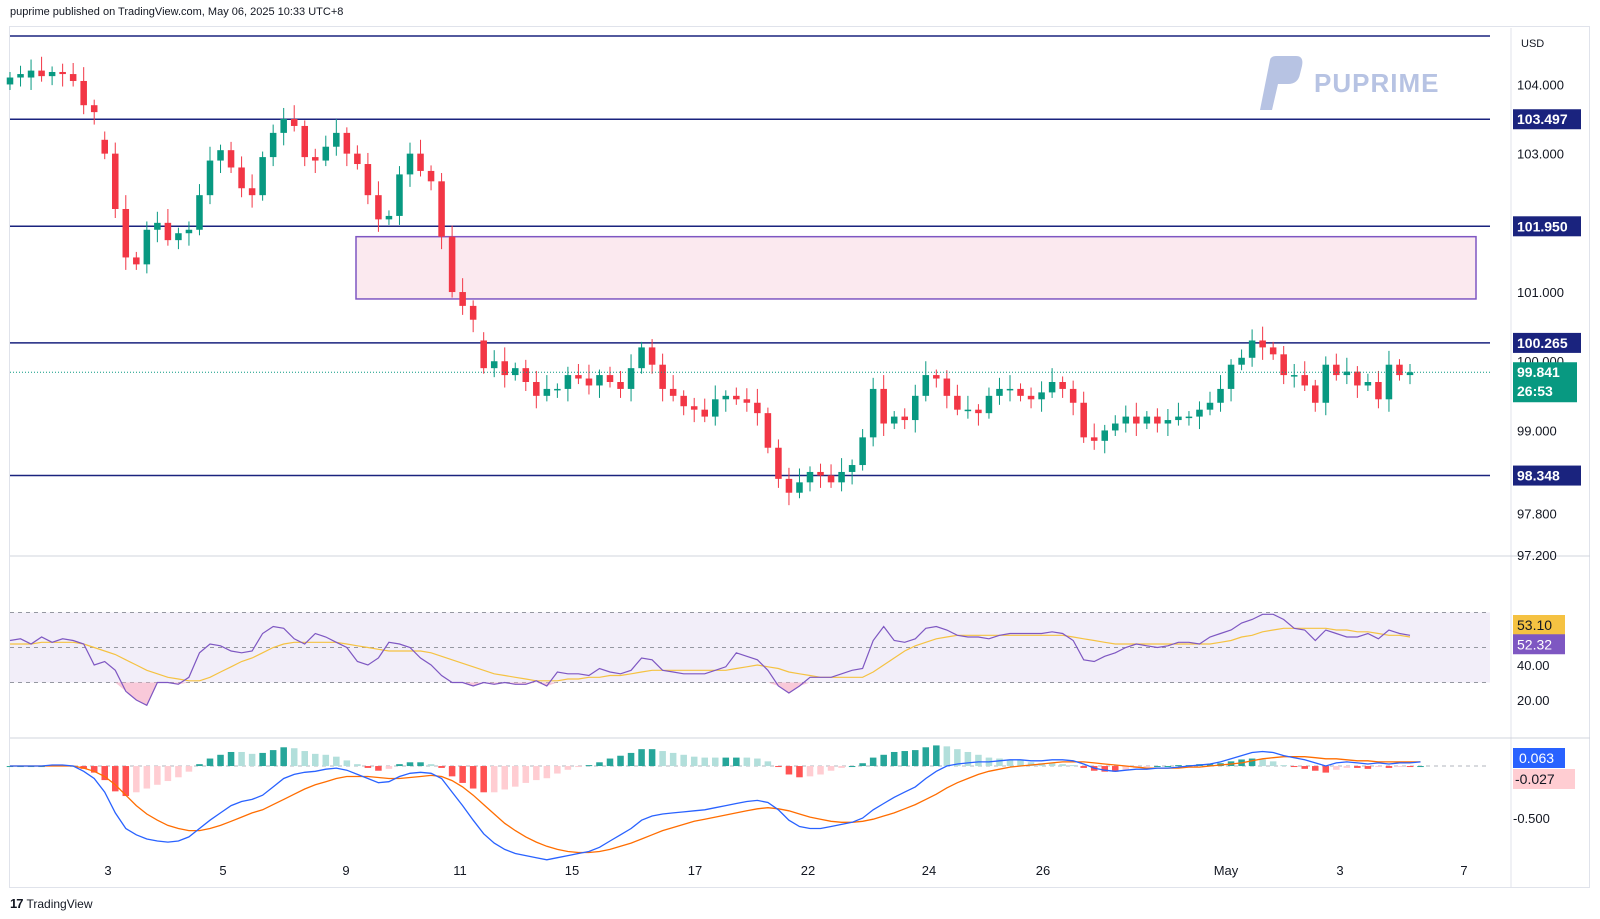  I want to click on rsi-ma-value: 53.10, so click(1534, 625).